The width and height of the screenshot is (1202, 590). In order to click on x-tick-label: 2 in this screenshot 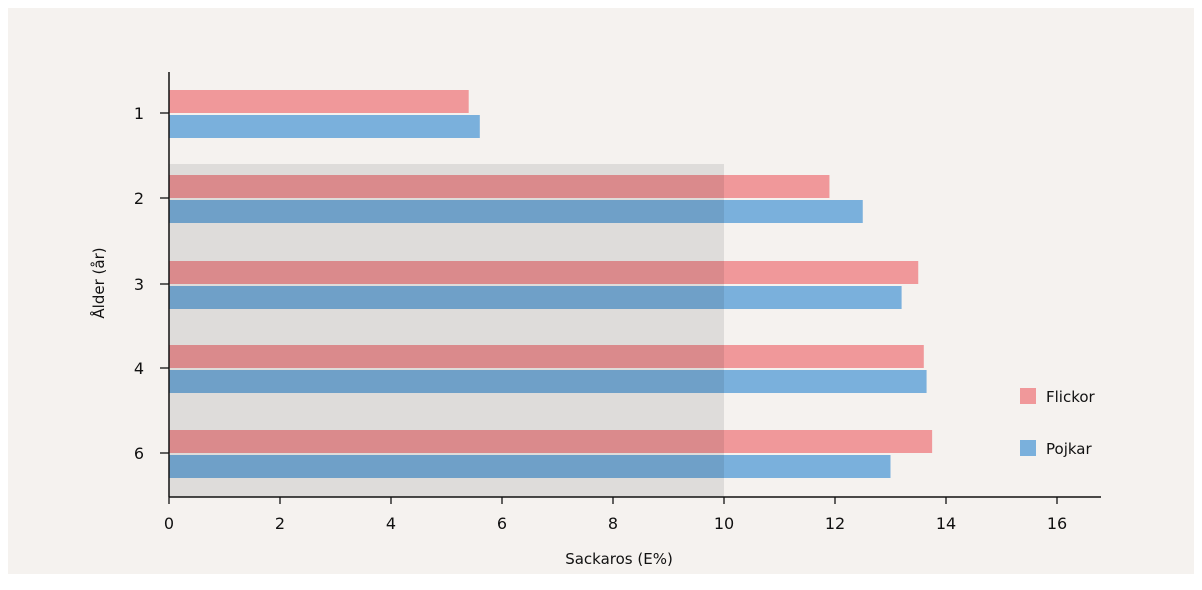, I will do `click(280, 523)`.